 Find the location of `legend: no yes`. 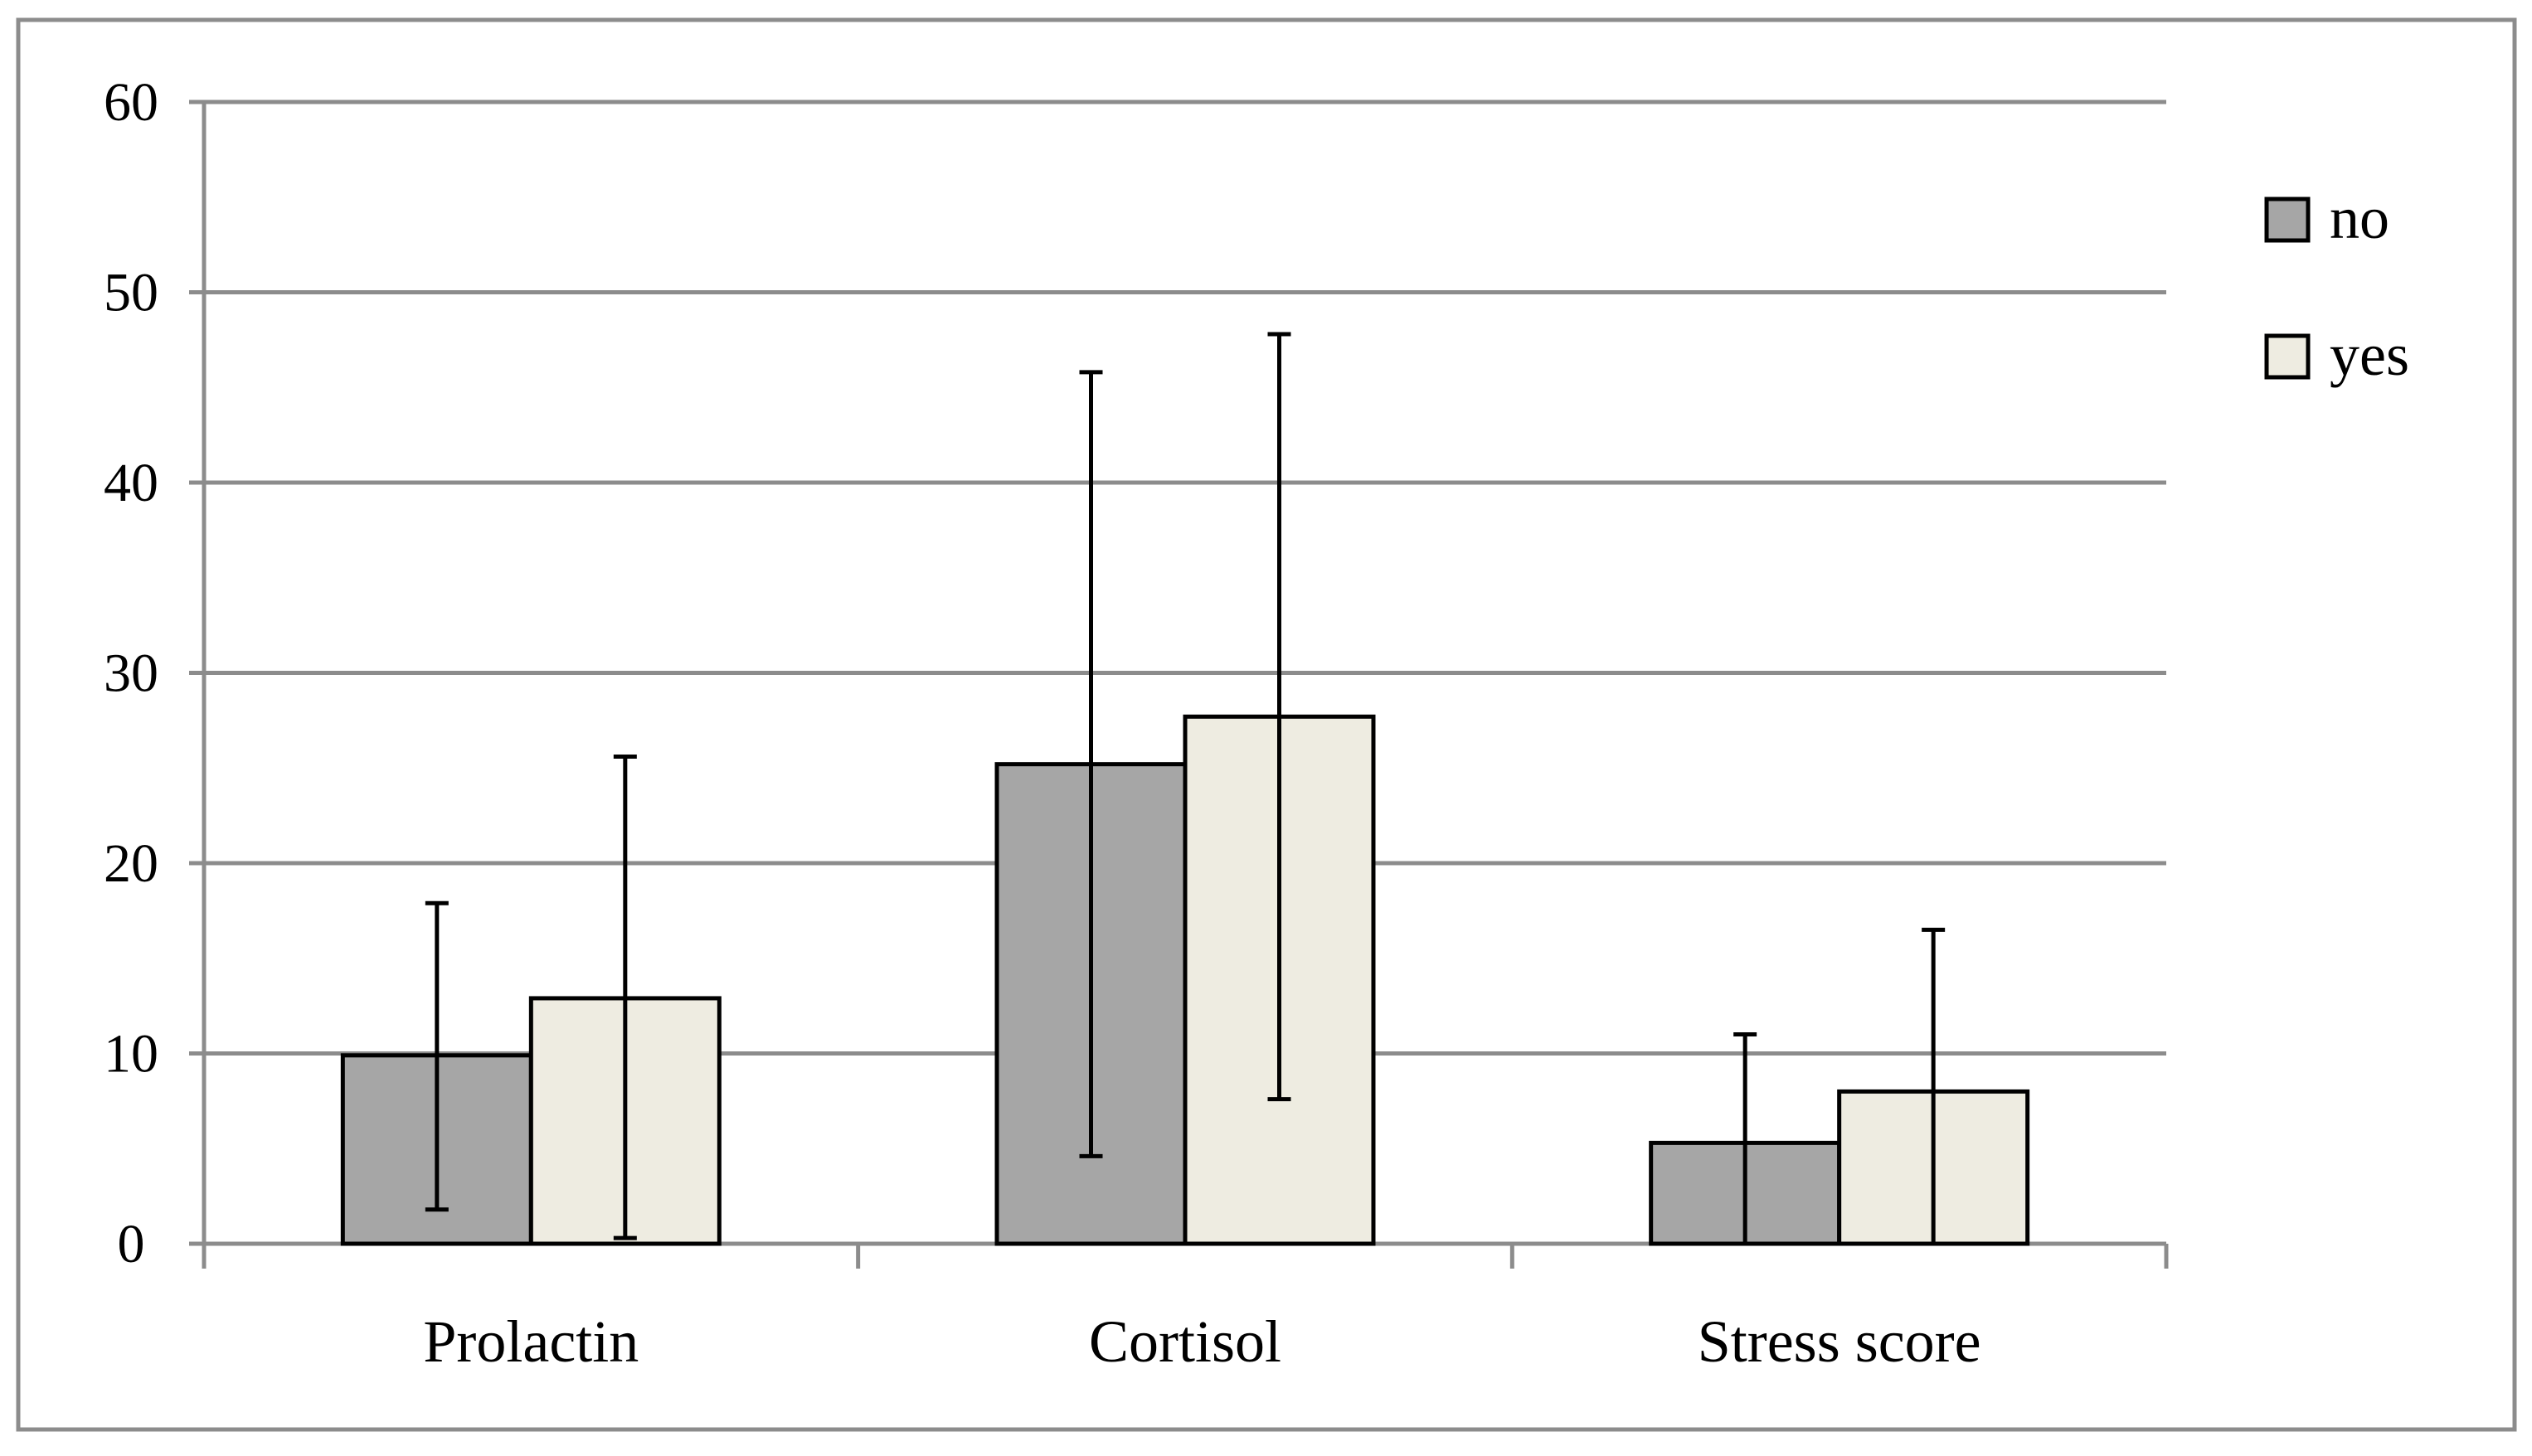

legend: no yes is located at coordinates (2337, 286).